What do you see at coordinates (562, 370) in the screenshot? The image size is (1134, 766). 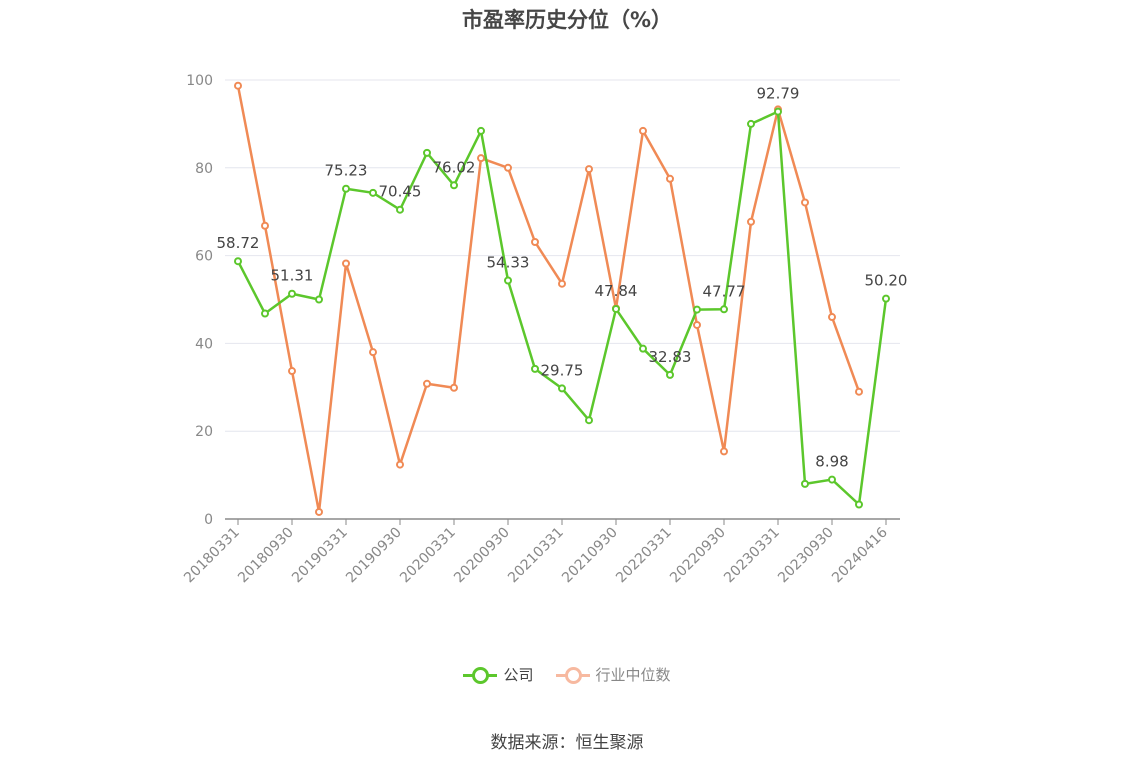 I see `data-label: 29.75` at bounding box center [562, 370].